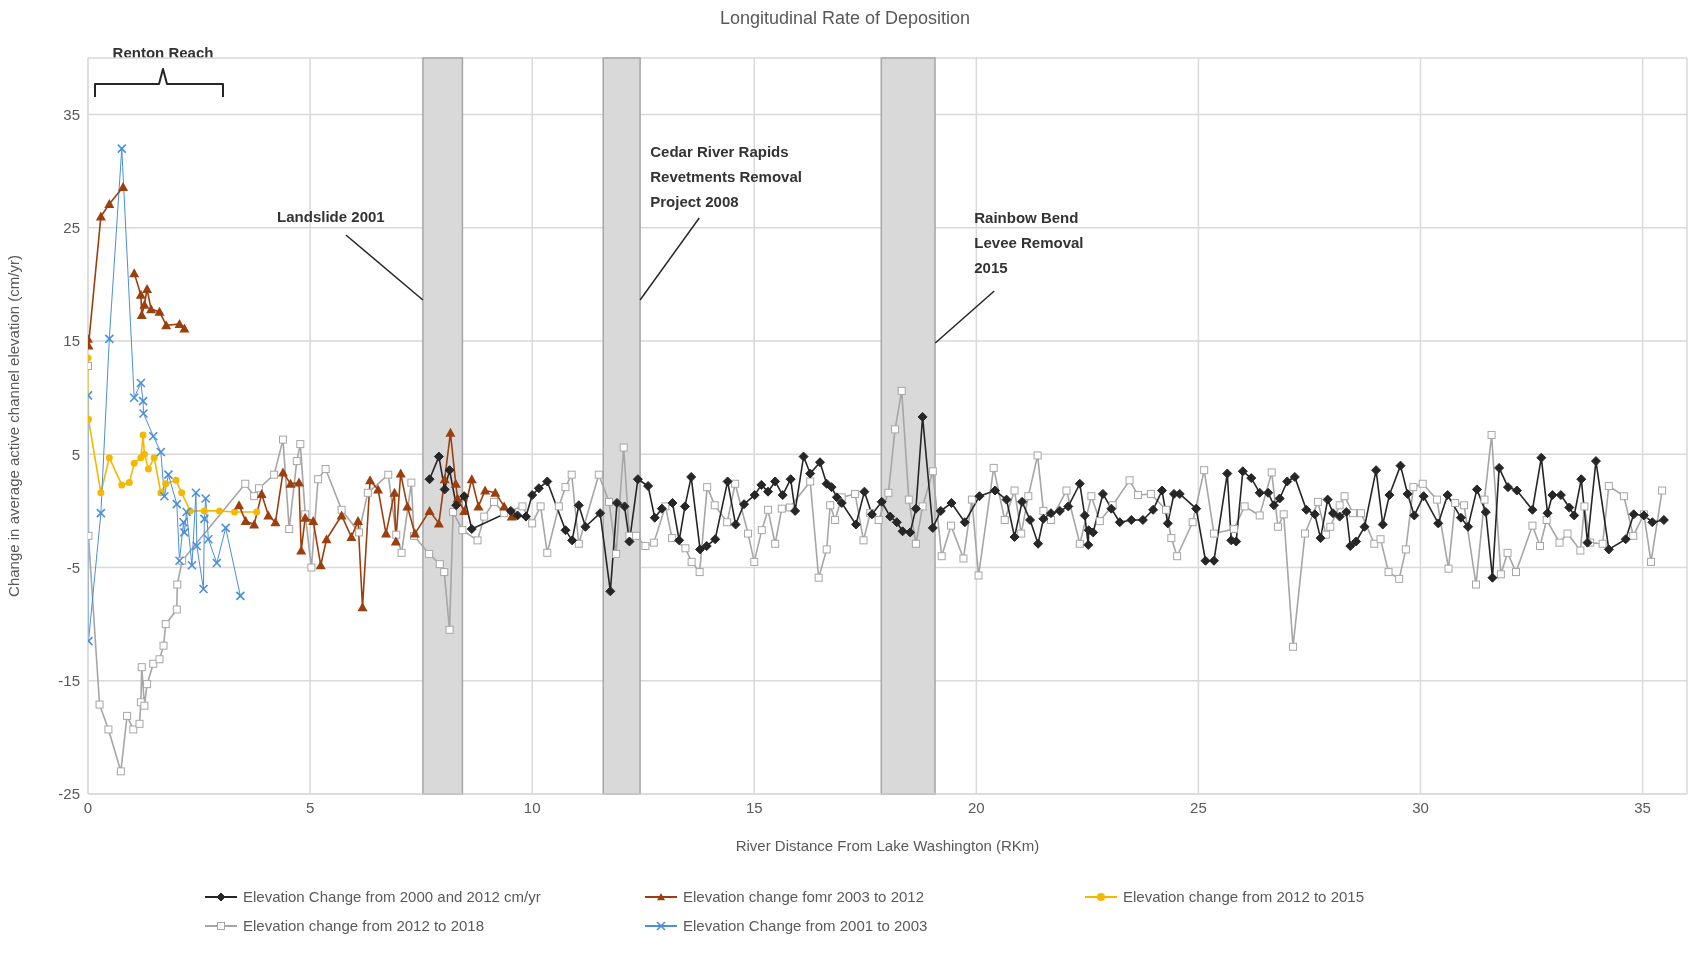 This screenshot has width=1690, height=954. Describe the element at coordinates (364, 925) in the screenshot. I see `legend-label: Elevation change from 2012 to 2018` at that location.